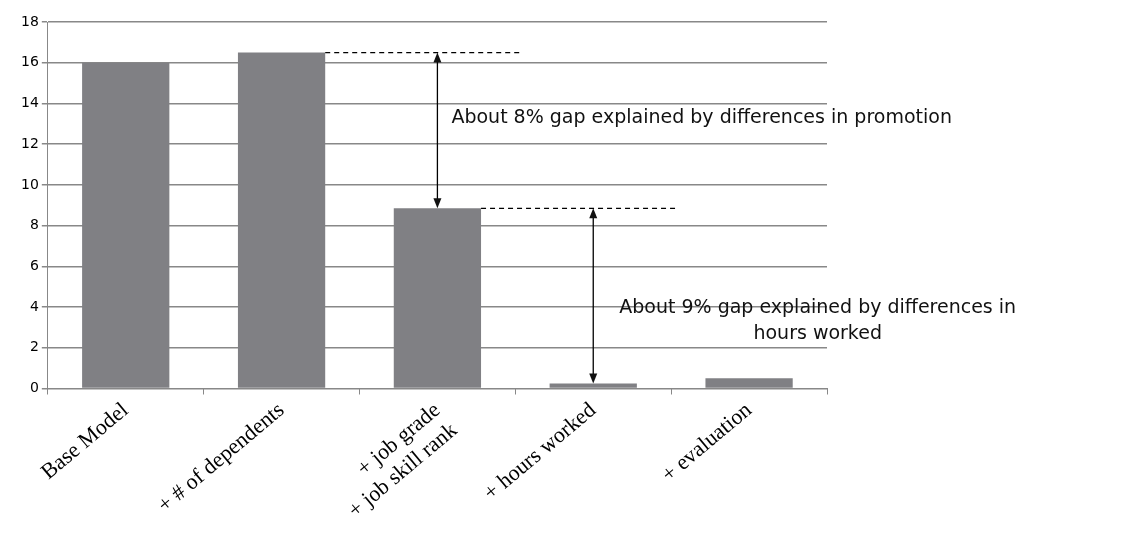  Describe the element at coordinates (29, 61) in the screenshot. I see `y-tick-label: 16` at that location.